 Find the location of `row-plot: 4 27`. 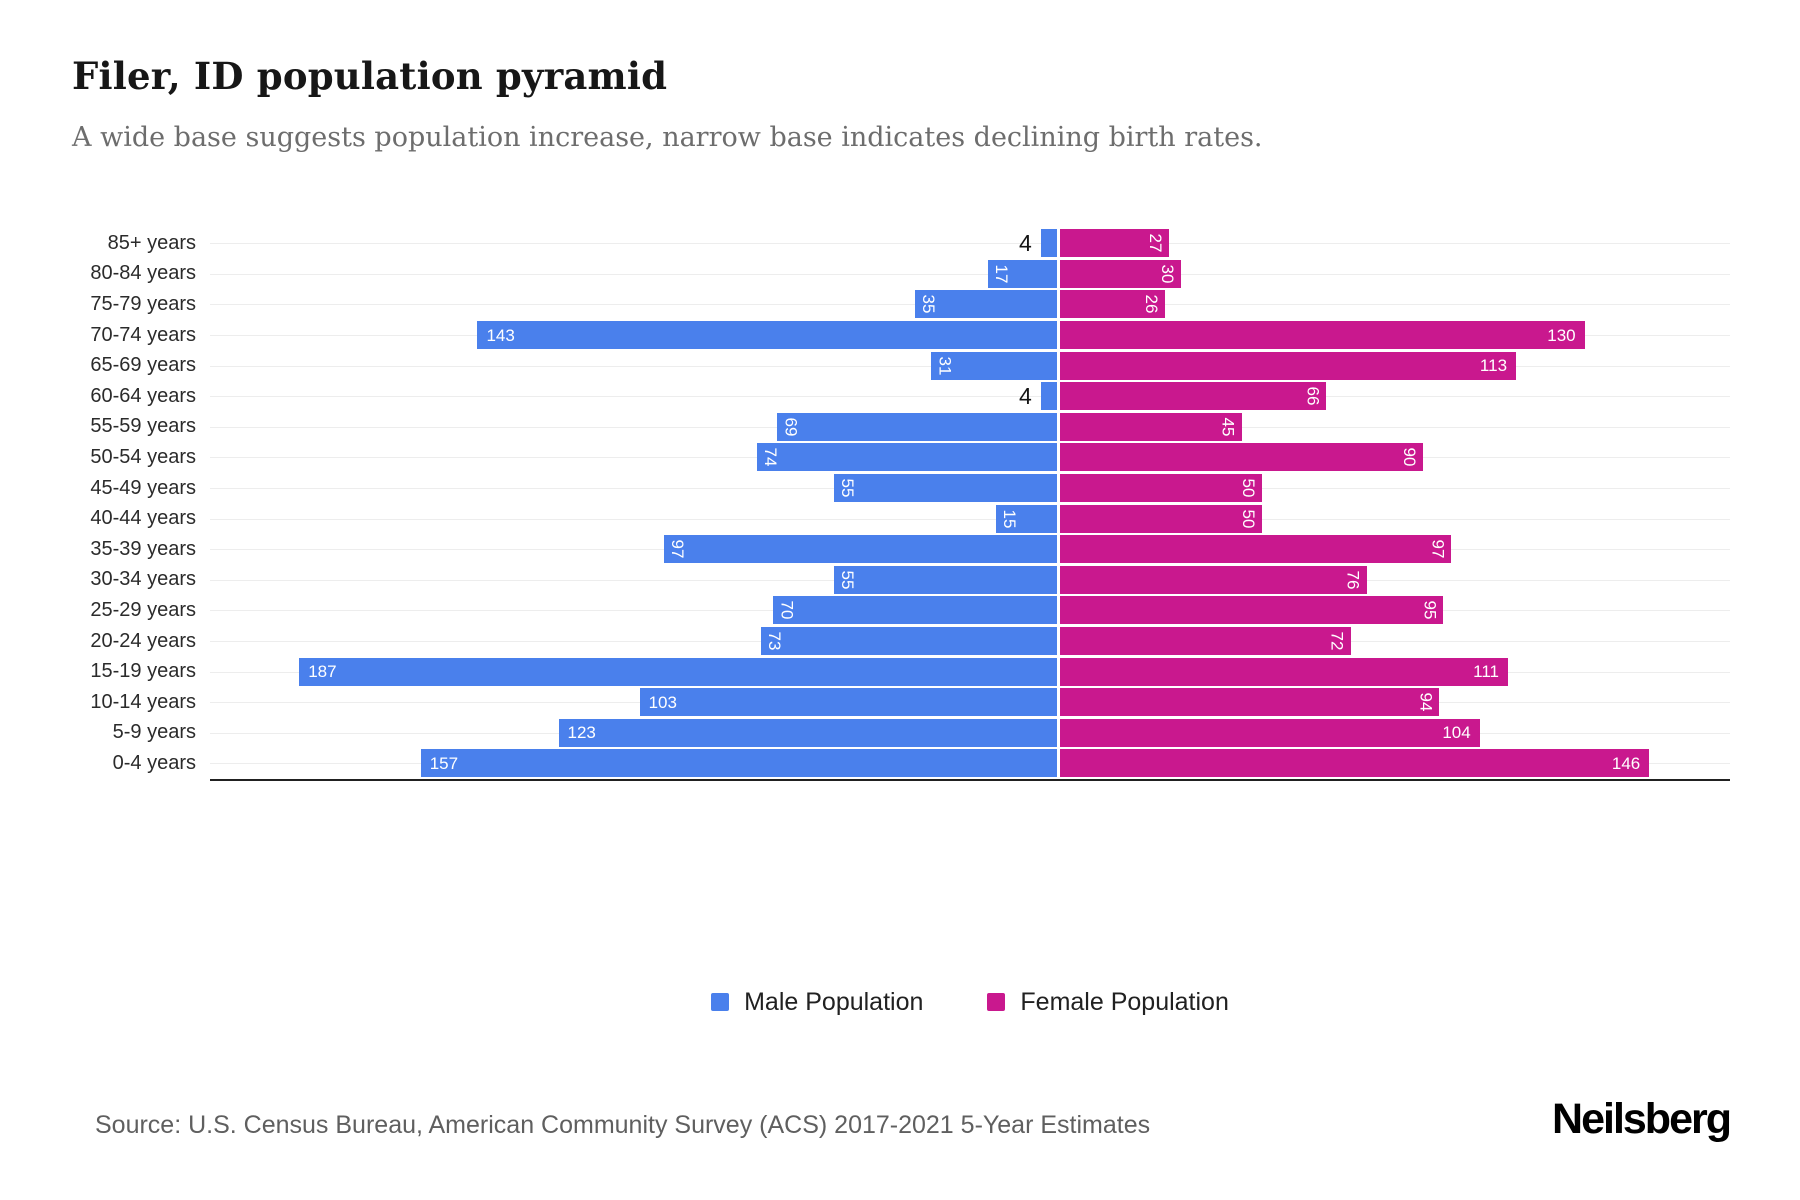

row-plot: 4 27 is located at coordinates (970, 243).